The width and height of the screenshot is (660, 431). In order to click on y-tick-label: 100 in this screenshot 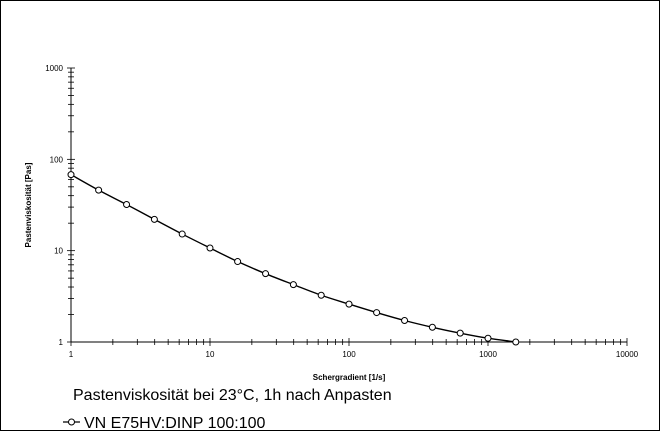, I will do `click(57, 159)`.